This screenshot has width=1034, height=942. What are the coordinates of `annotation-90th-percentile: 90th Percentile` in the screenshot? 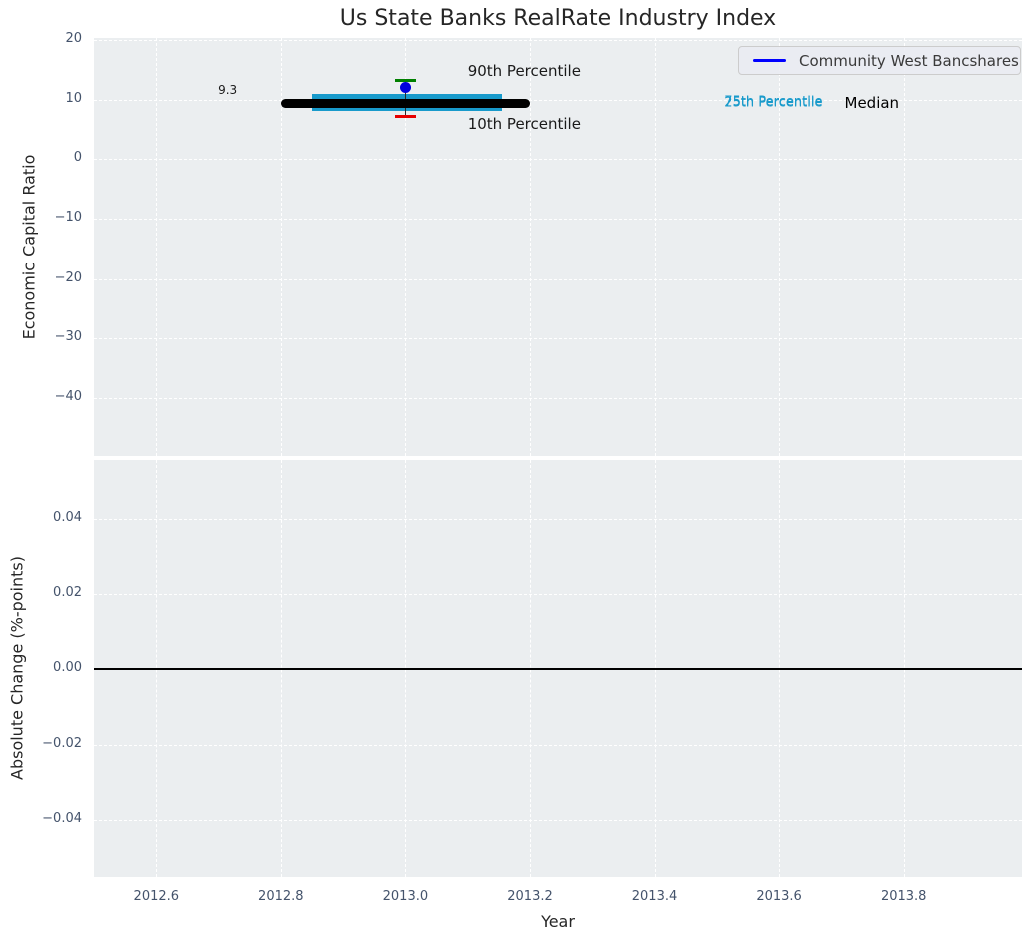 It's located at (524, 70).